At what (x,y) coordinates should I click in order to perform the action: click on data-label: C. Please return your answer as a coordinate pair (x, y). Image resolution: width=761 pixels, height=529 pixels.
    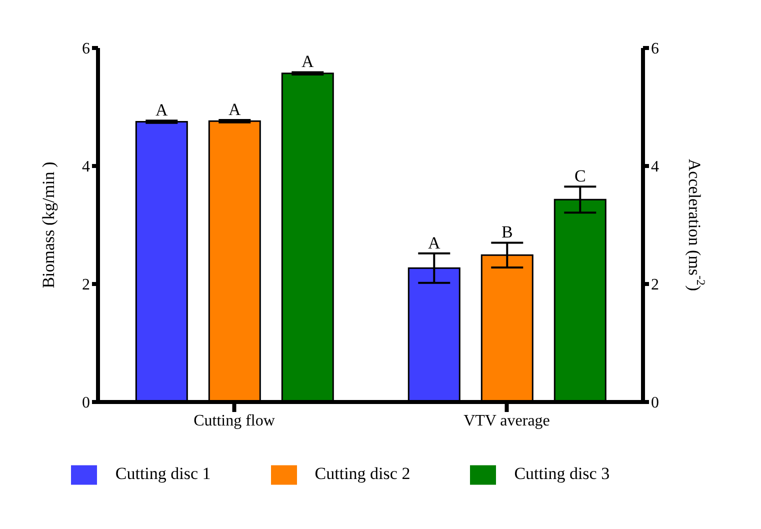
    Looking at the image, I should click on (580, 176).